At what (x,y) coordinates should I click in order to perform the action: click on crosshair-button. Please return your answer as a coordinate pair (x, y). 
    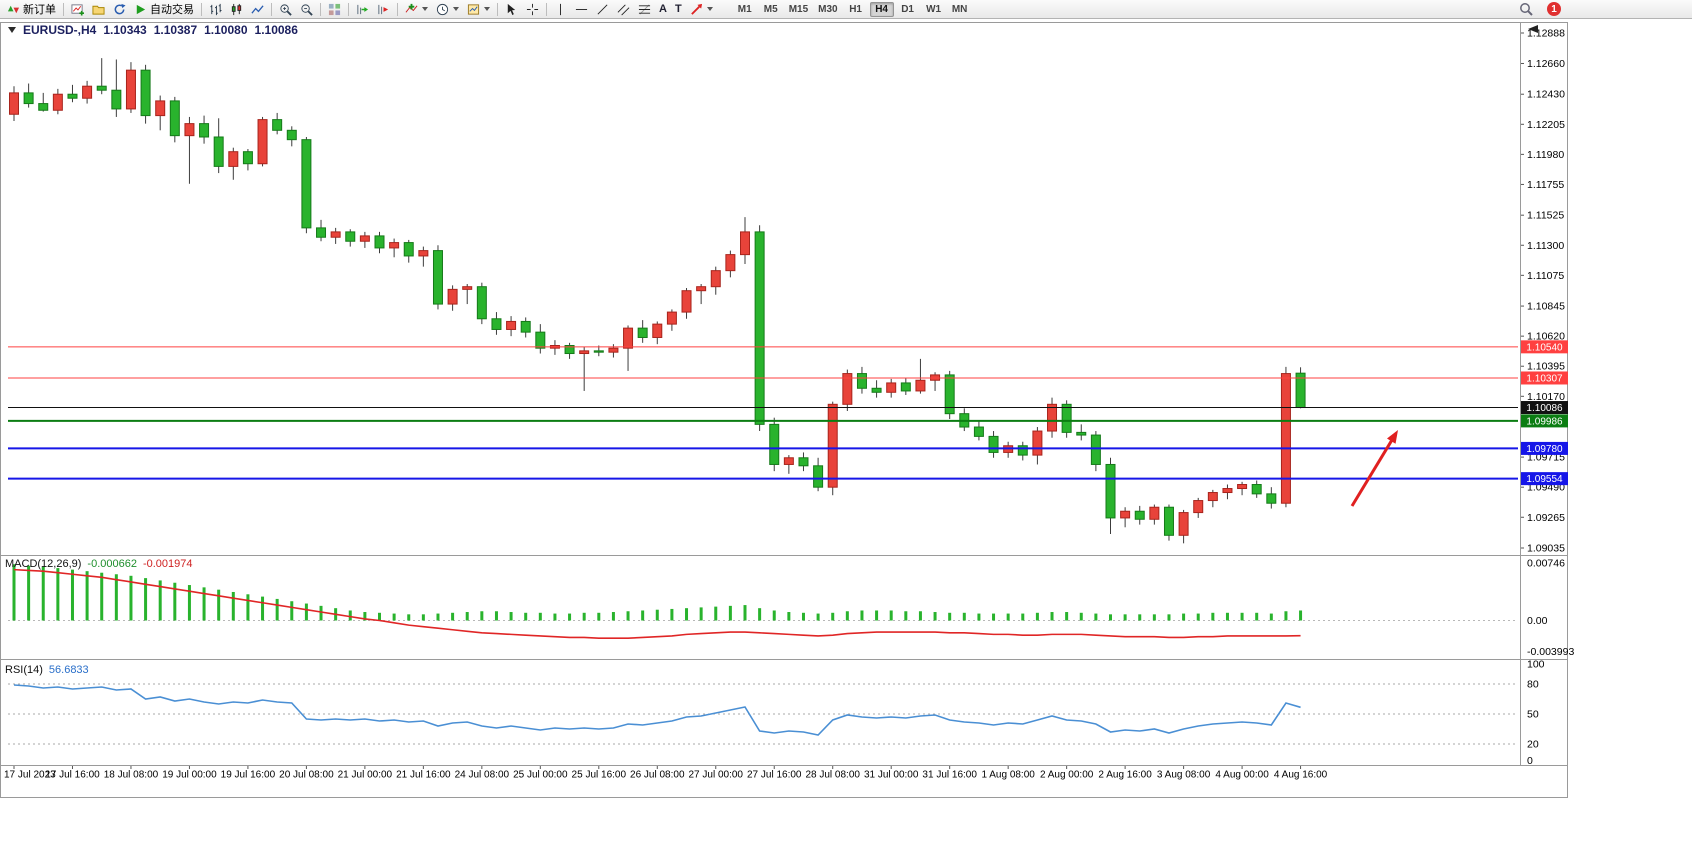
    Looking at the image, I should click on (532, 9).